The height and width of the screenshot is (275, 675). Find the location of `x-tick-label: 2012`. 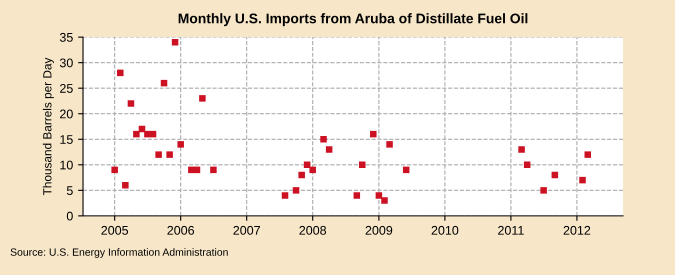

x-tick-label: 2012 is located at coordinates (577, 230).